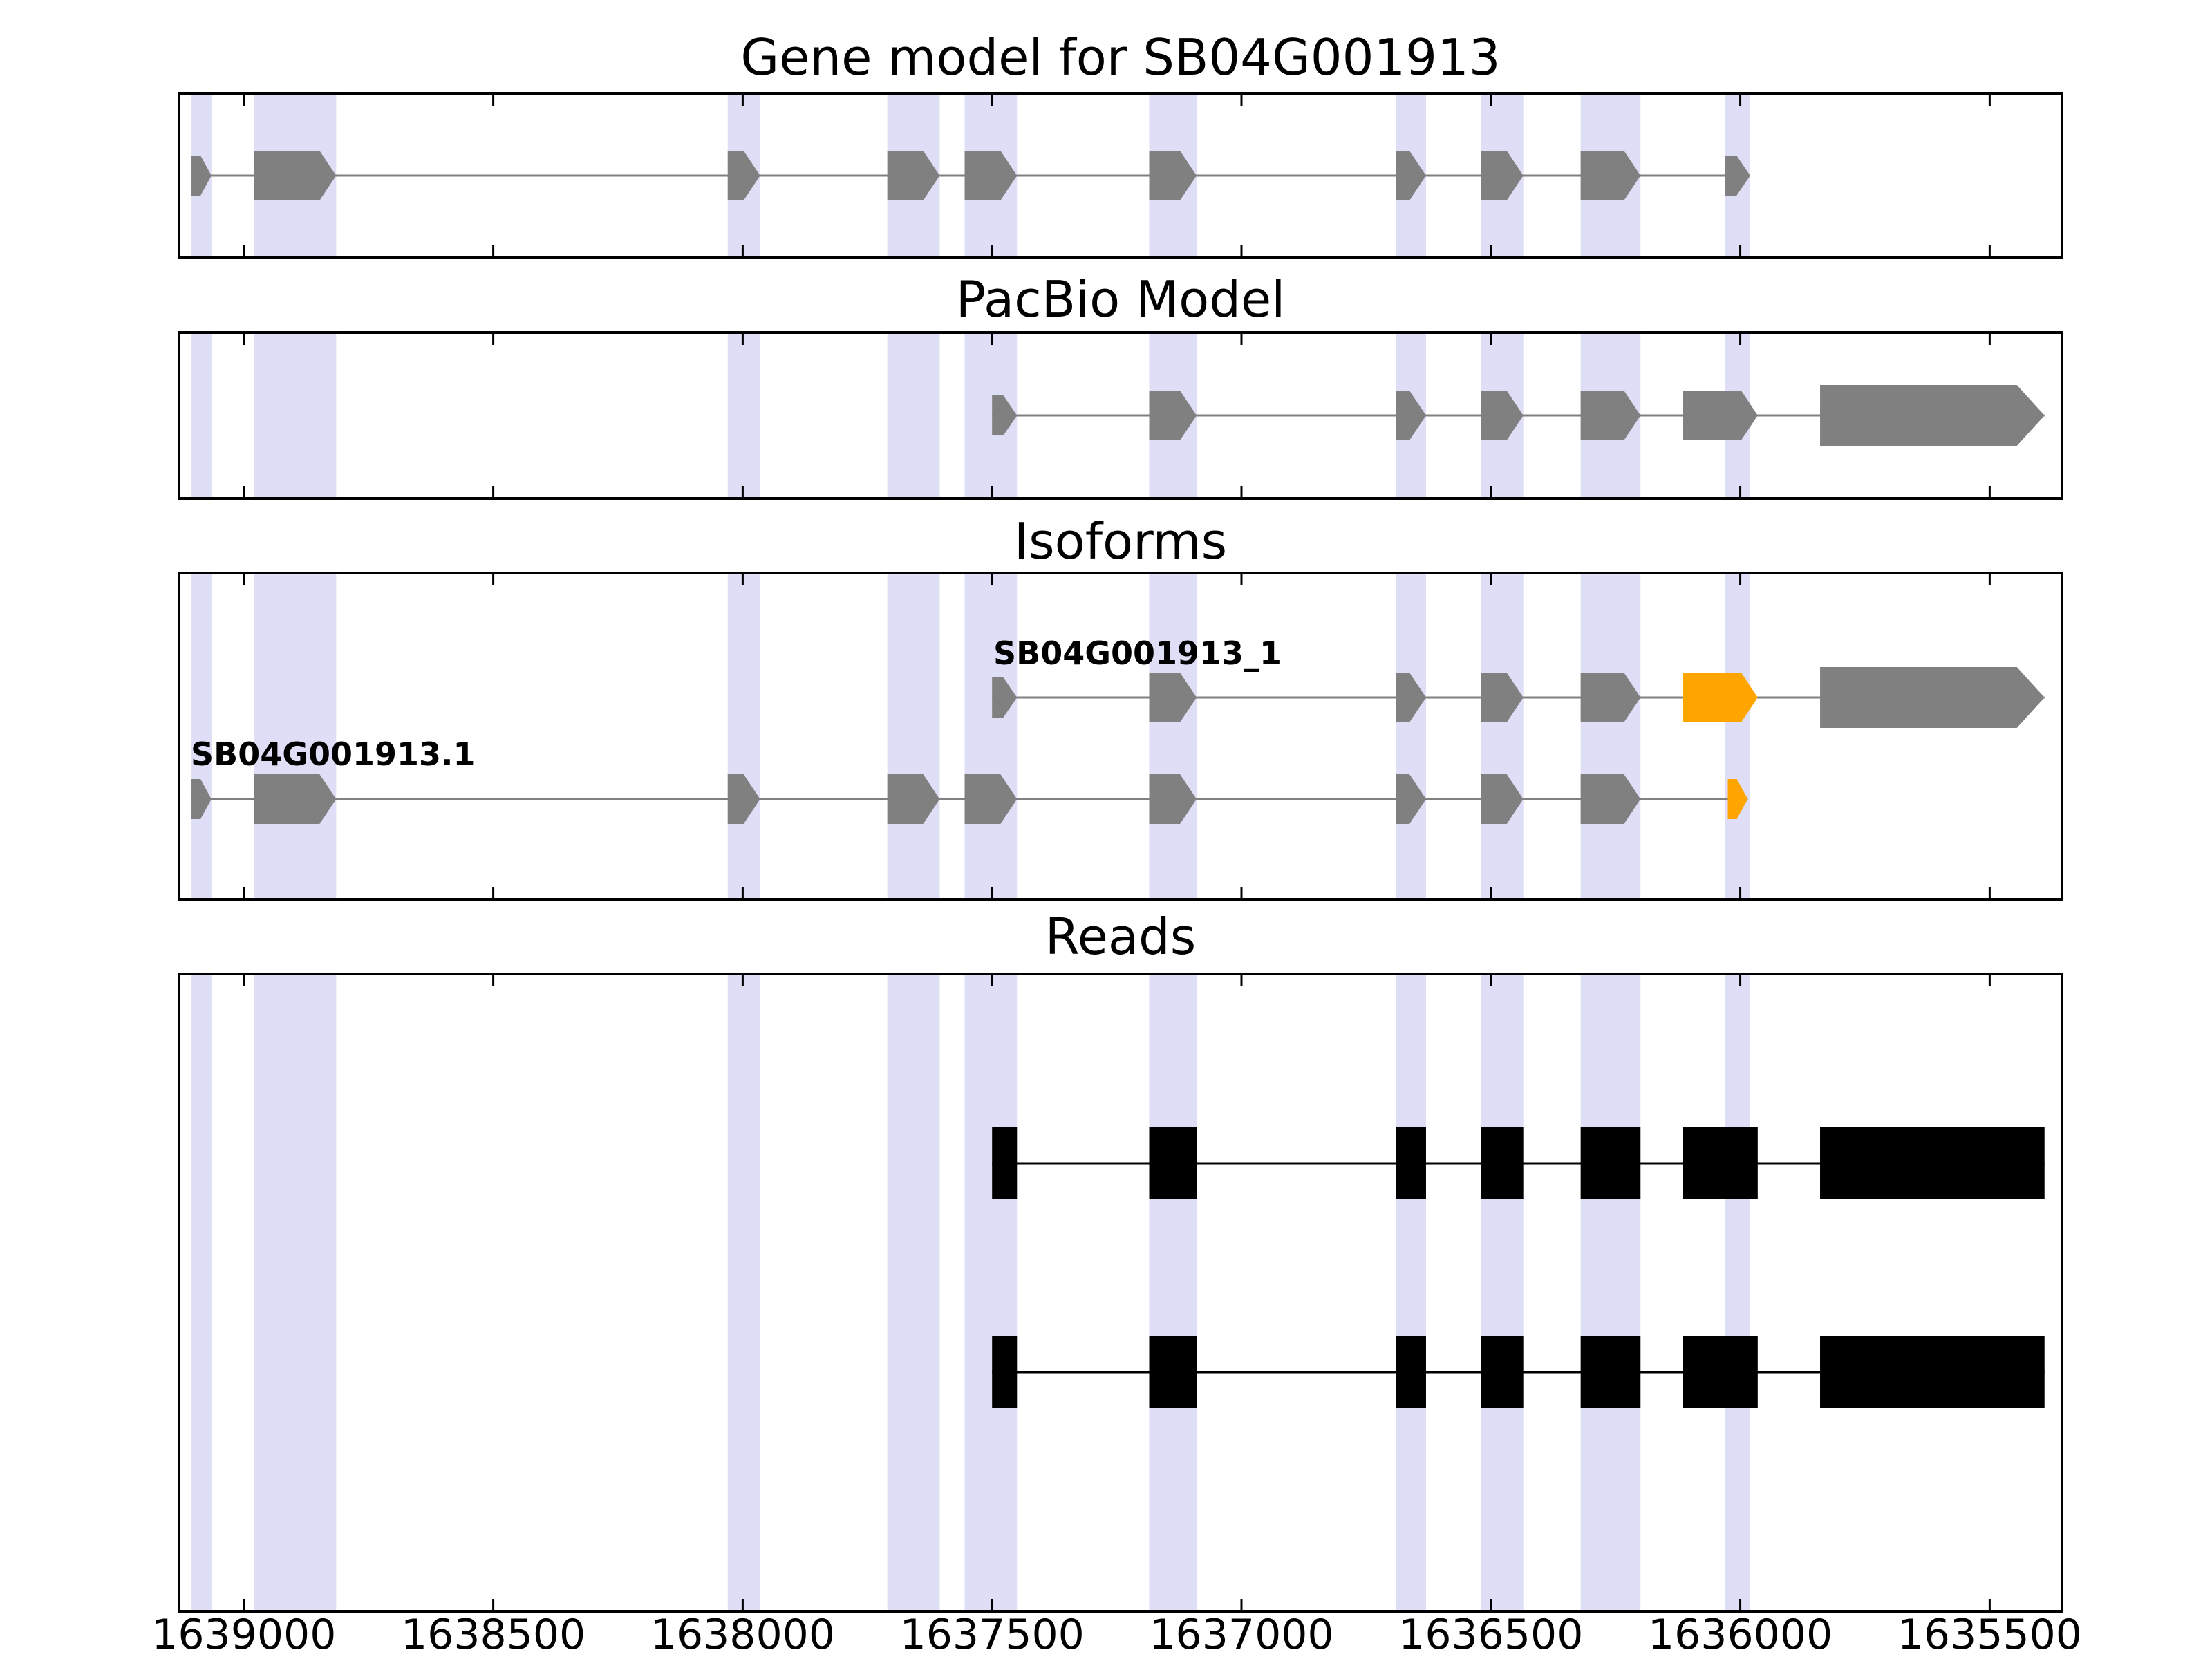  What do you see at coordinates (992, 1635) in the screenshot?
I see `x-tick-label: 1637500` at bounding box center [992, 1635].